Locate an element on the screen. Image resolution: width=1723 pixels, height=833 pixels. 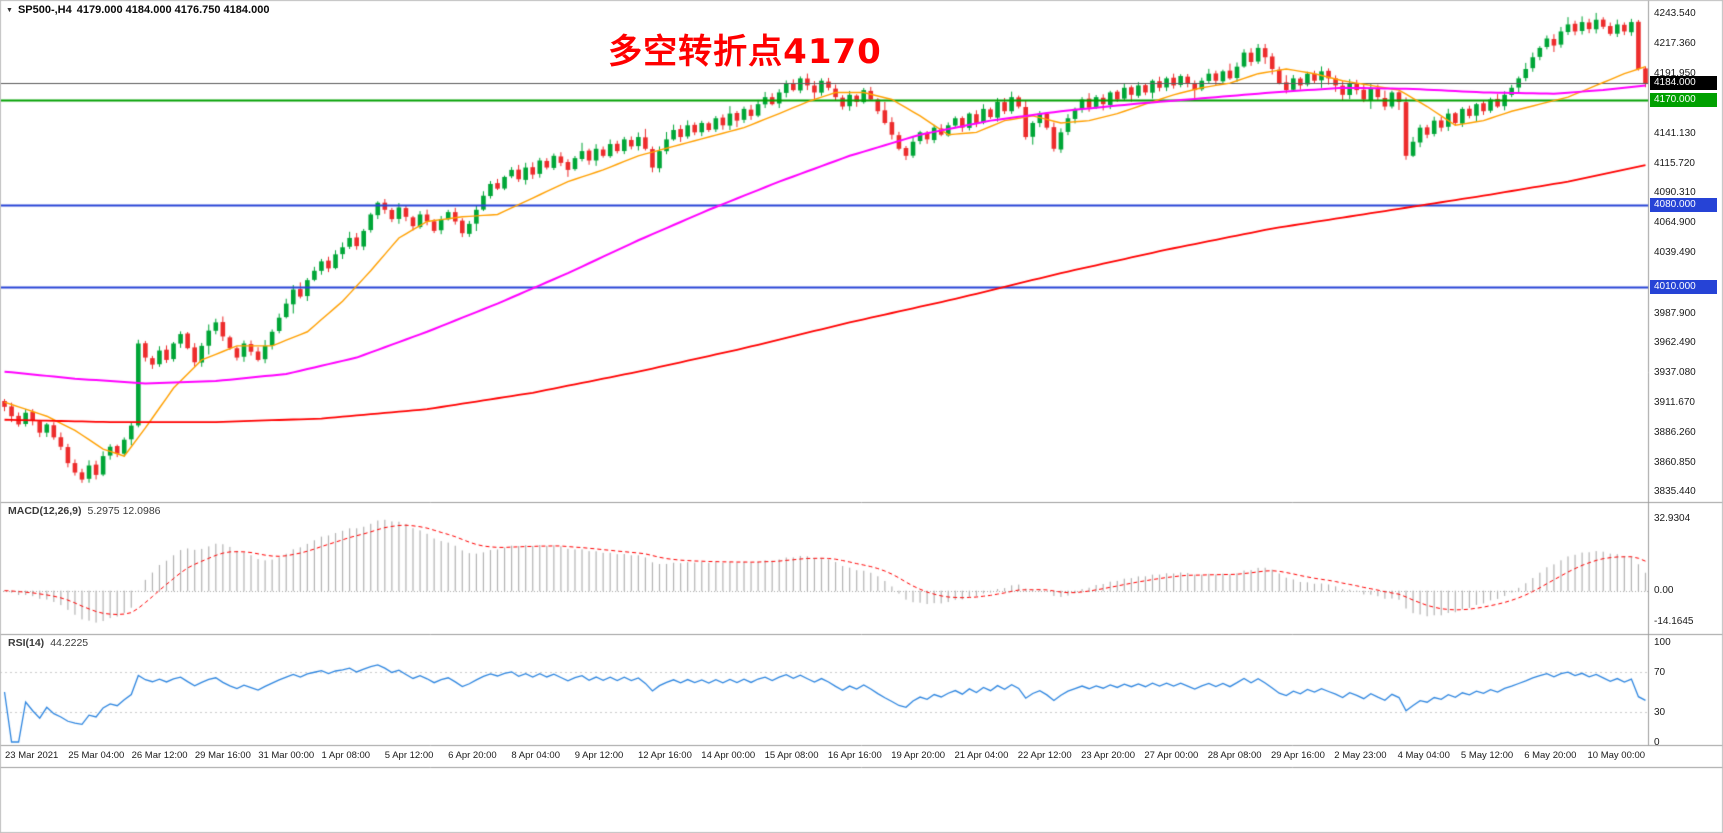
chart-annotation-text: 多空转折点4170 is located at coordinates (745, 52).